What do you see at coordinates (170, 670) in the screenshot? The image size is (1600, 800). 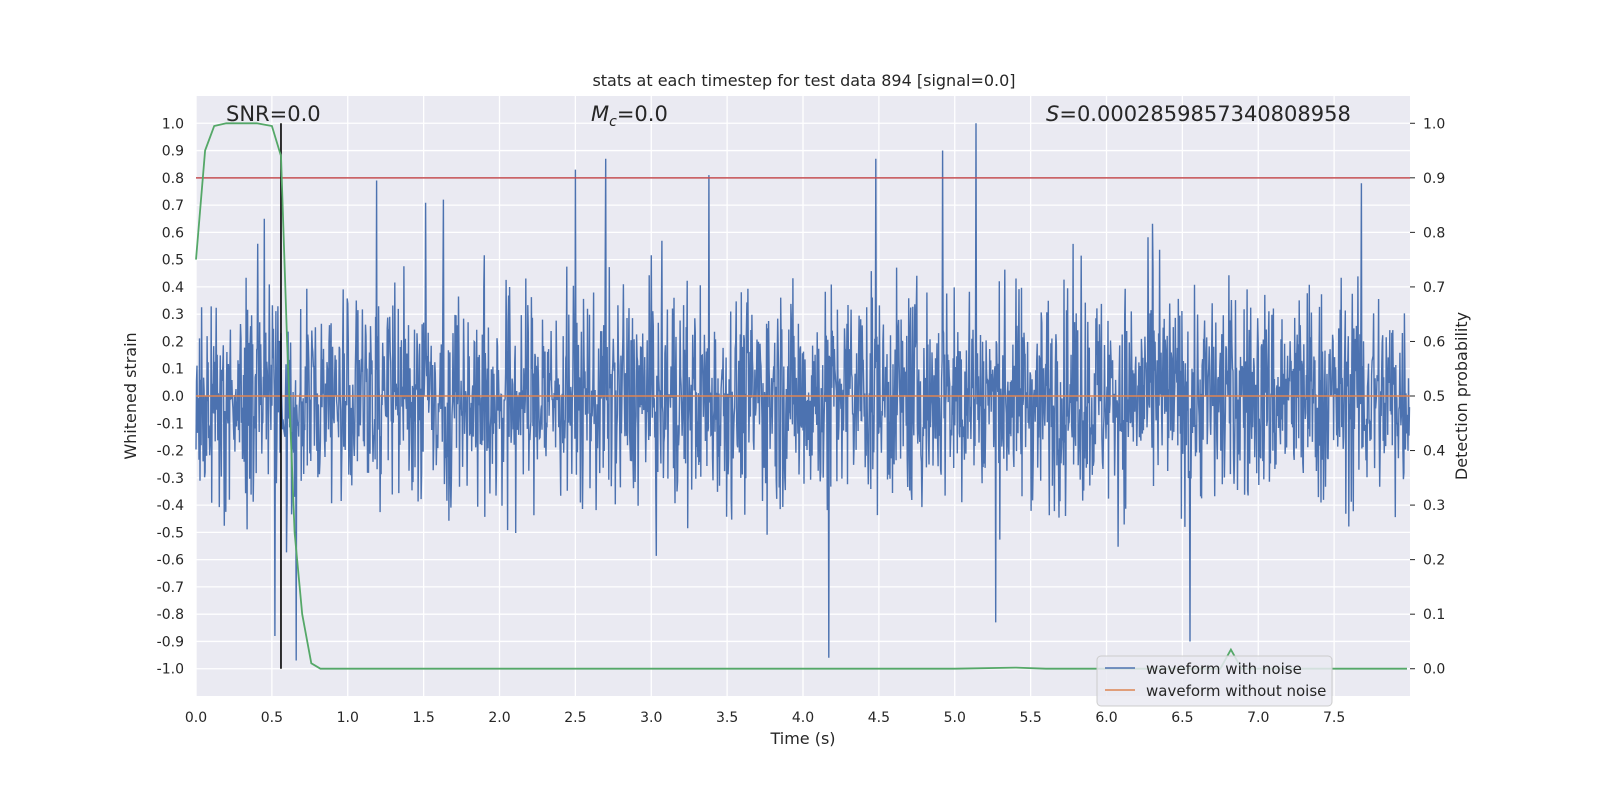 I see `y-tick-label: -1.0` at bounding box center [170, 670].